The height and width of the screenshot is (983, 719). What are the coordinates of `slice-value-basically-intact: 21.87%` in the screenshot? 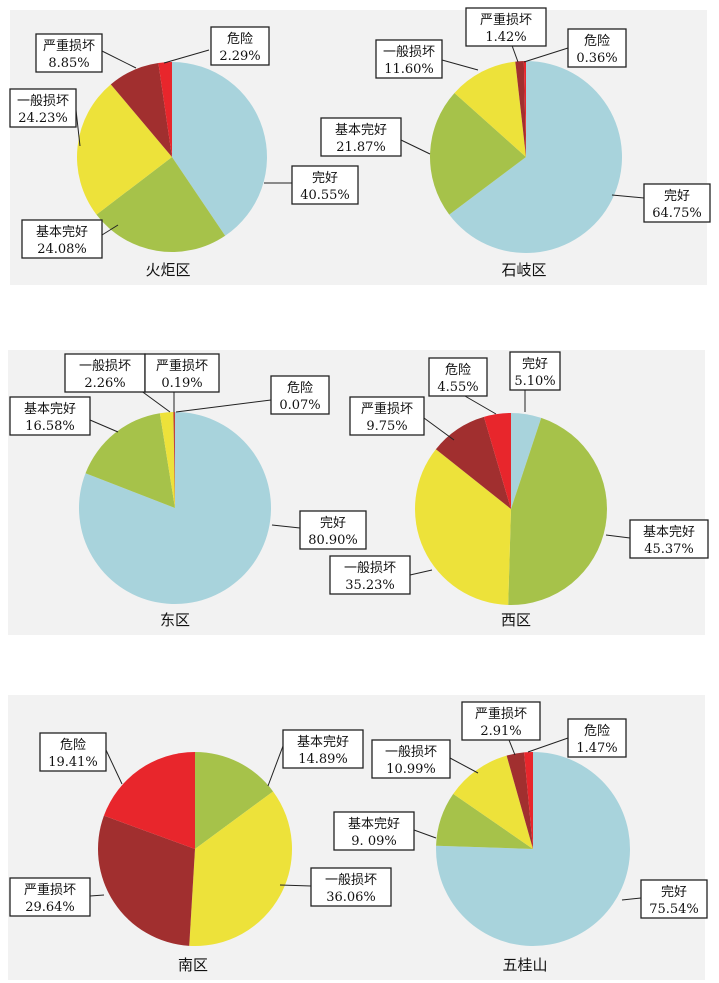 It's located at (361, 147).